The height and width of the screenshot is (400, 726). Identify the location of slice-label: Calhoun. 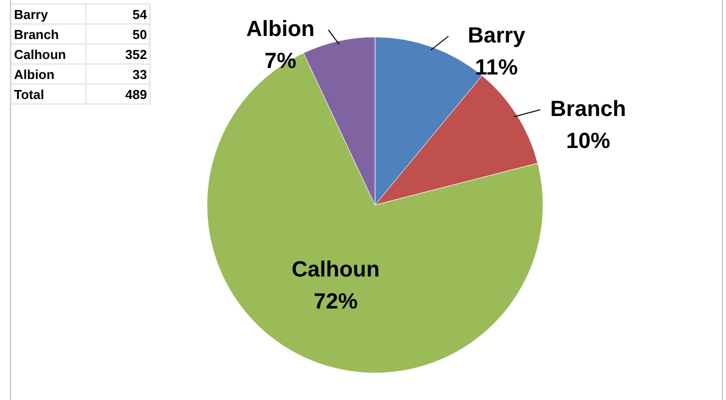
(336, 269).